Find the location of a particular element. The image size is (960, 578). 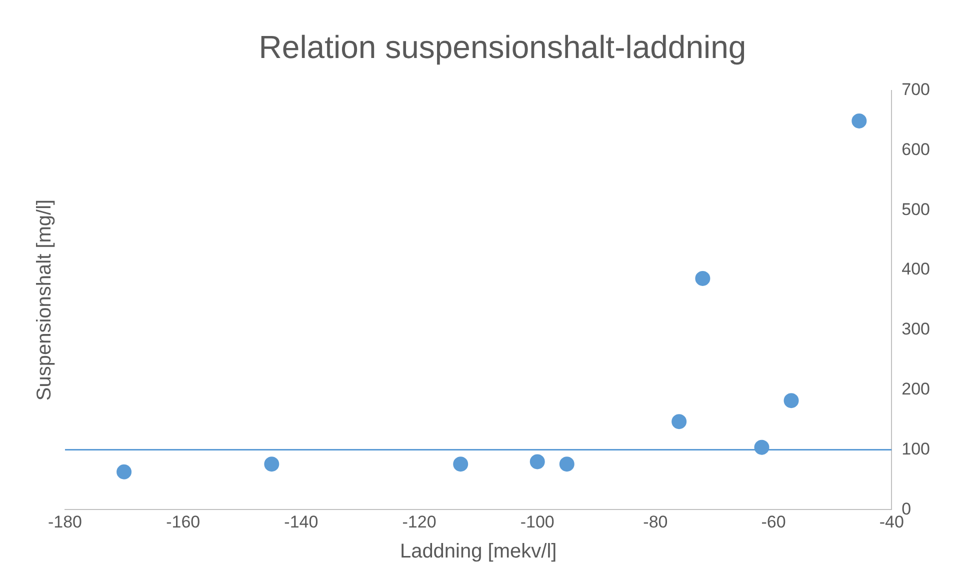

chart-title: Relation suspensionshalt-laddning is located at coordinates (502, 47).